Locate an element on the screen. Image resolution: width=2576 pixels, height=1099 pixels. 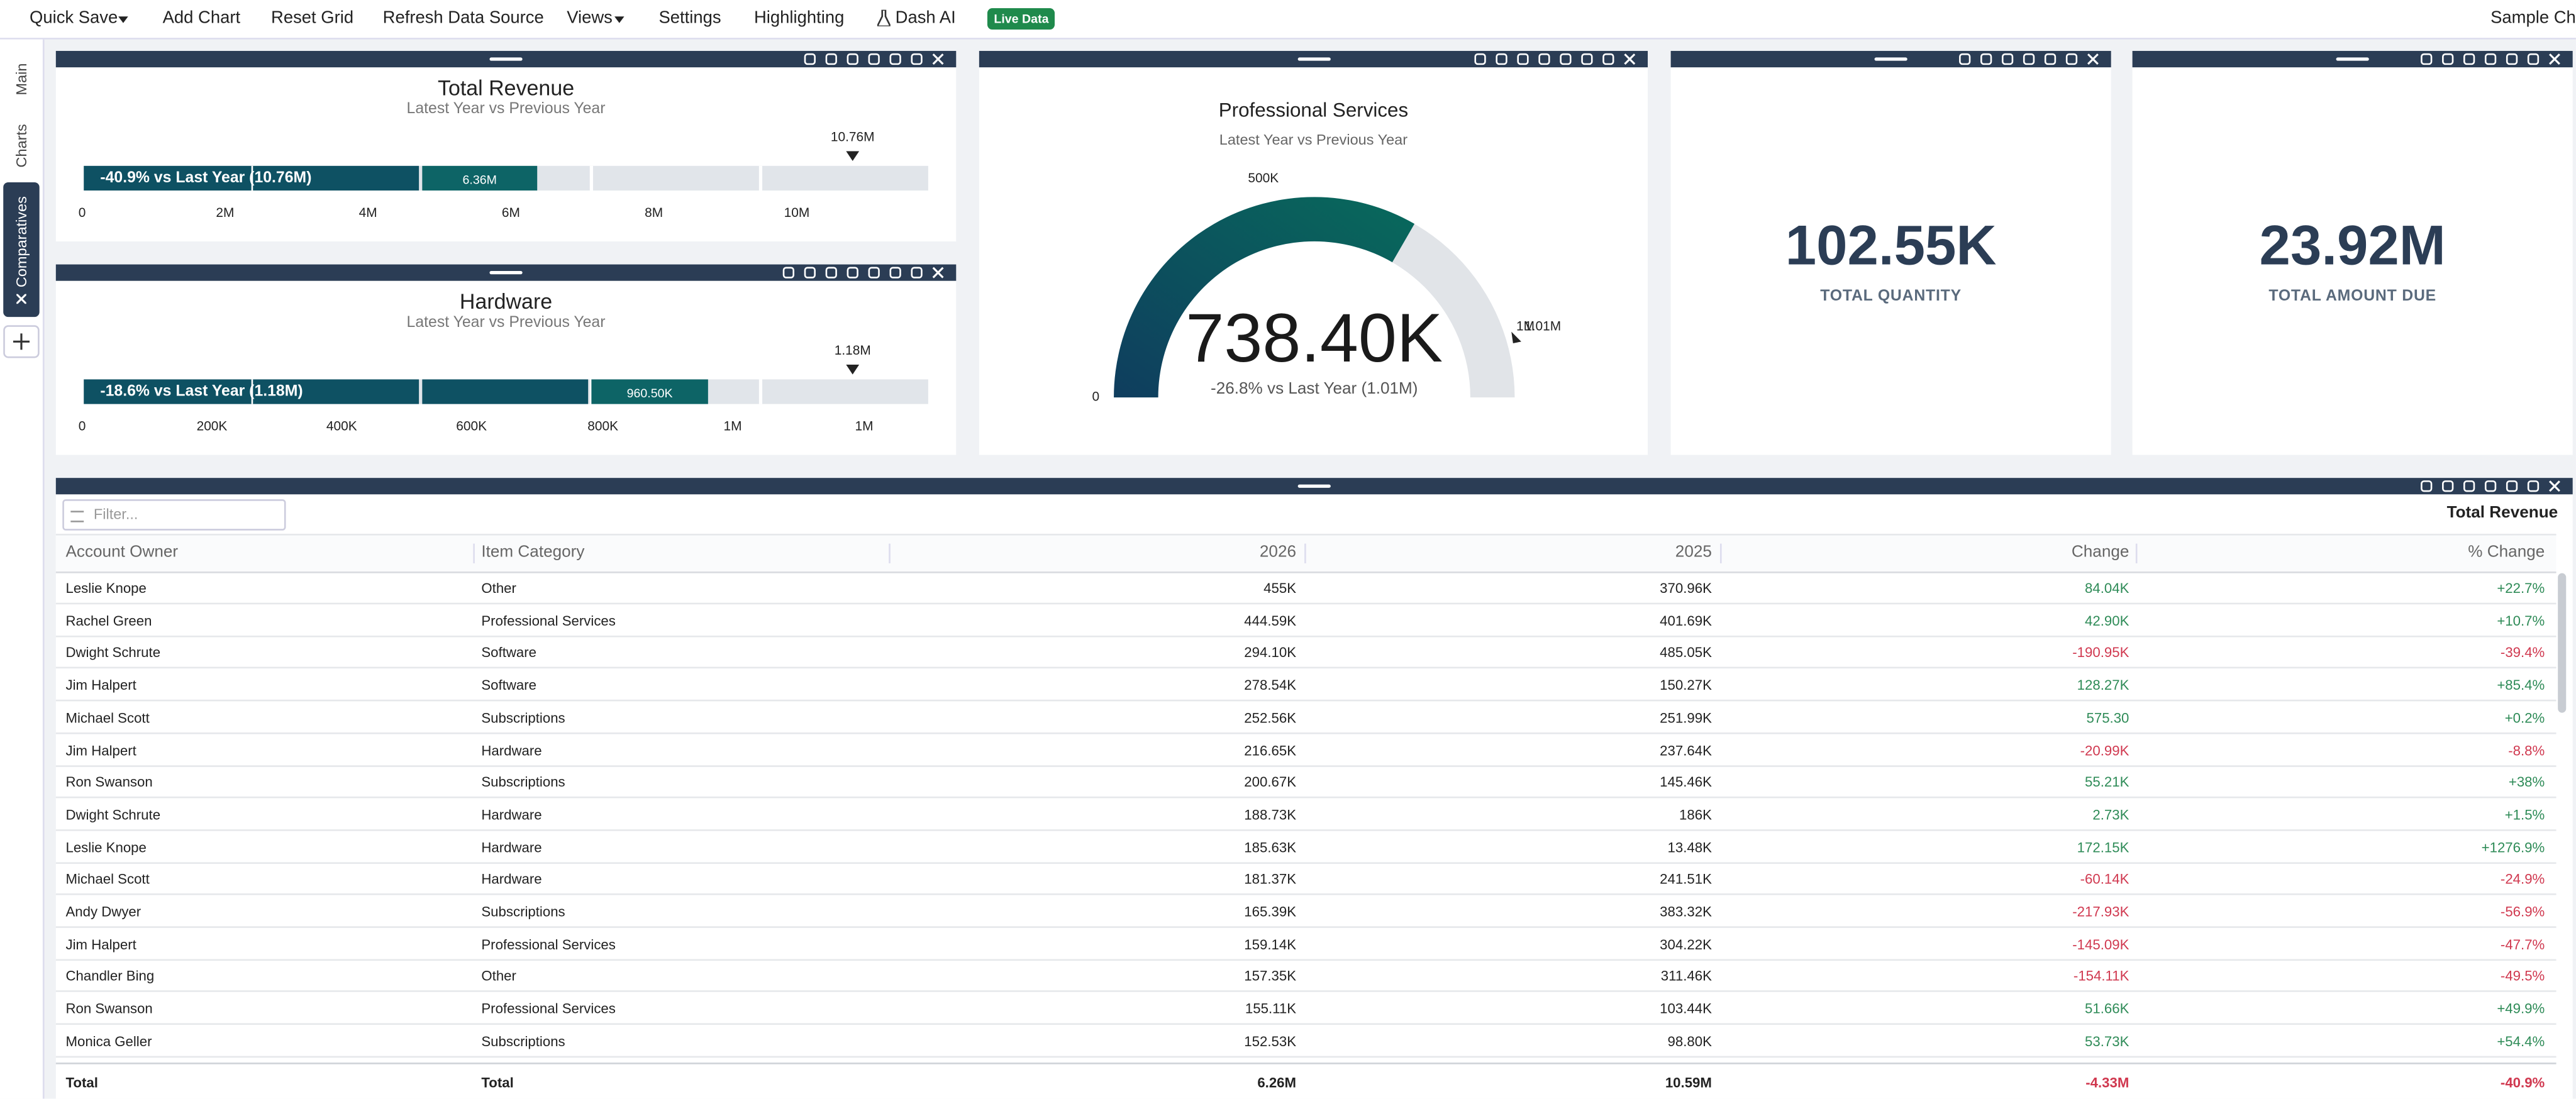
tab: Comparatives is located at coordinates (21, 242).